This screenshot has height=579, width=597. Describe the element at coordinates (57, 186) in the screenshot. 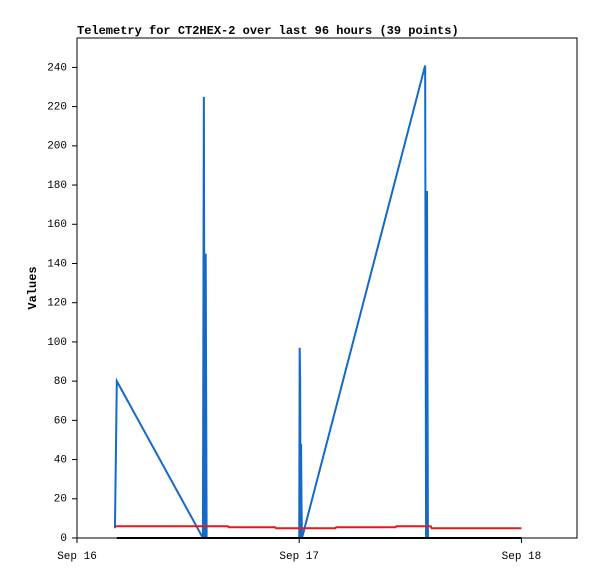

I see `y-tick-label: 180` at that location.